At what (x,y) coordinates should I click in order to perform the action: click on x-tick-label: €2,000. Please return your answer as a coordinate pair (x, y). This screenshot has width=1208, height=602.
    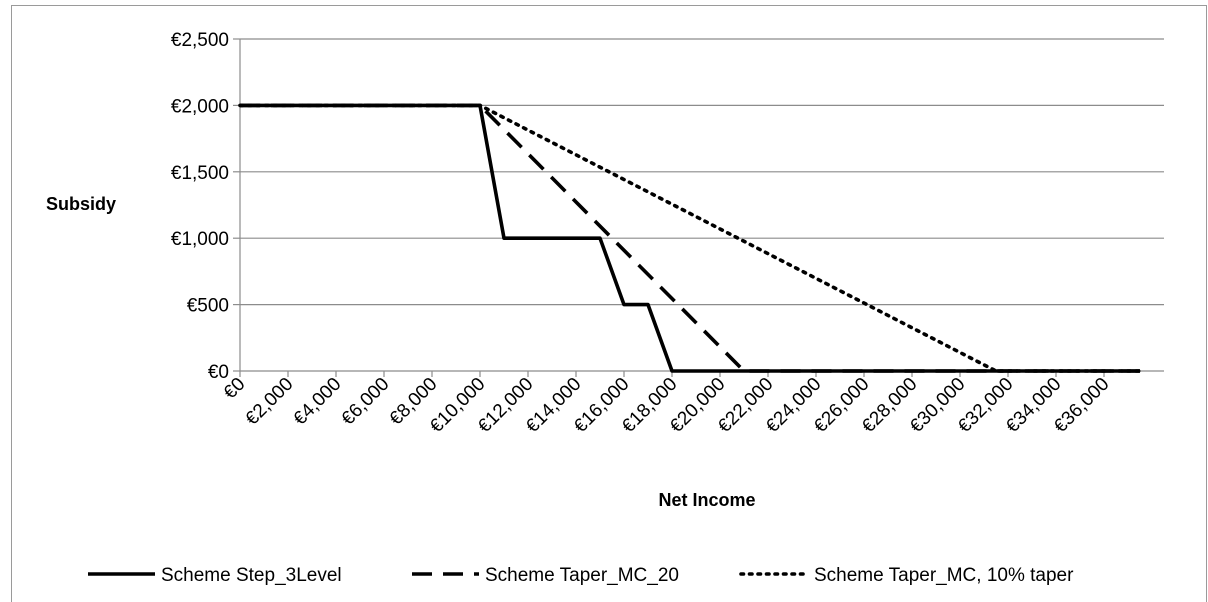
    Looking at the image, I should click on (270, 402).